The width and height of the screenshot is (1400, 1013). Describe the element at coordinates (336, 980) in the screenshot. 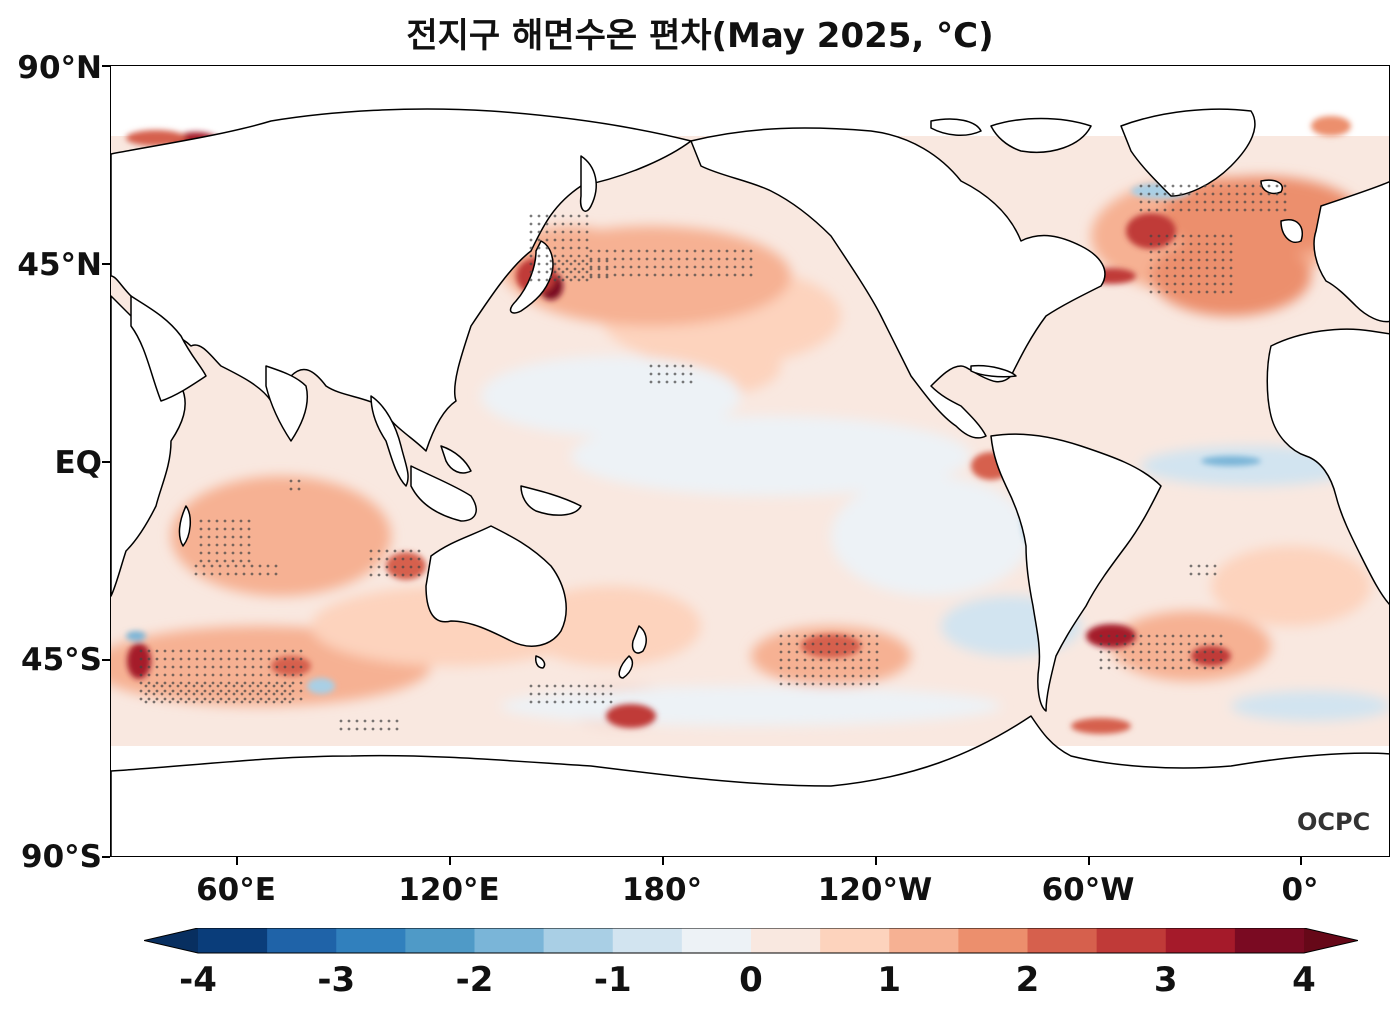

I see `colorbar-tick-label: -3` at that location.